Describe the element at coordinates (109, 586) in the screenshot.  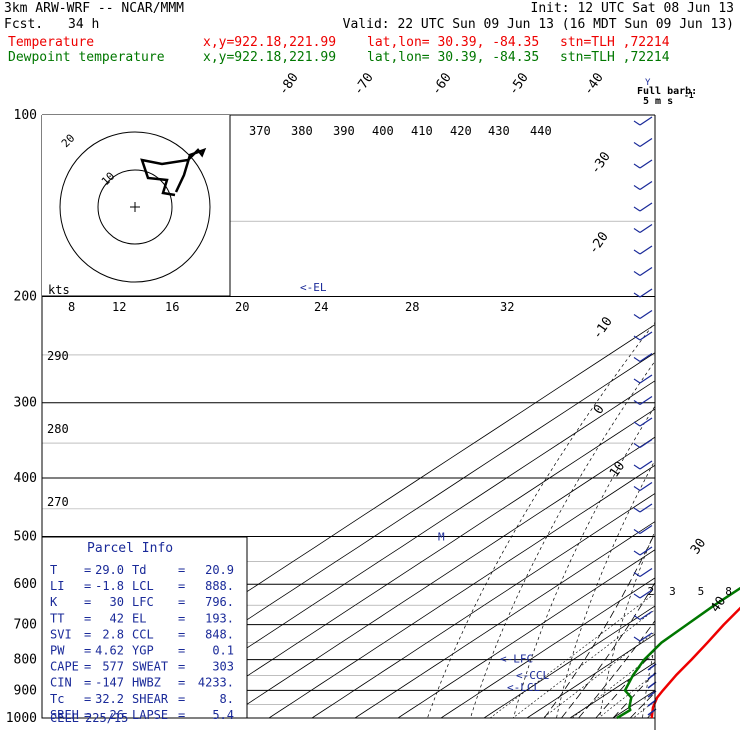
I see `parcel-row-value: -1.8` at that location.